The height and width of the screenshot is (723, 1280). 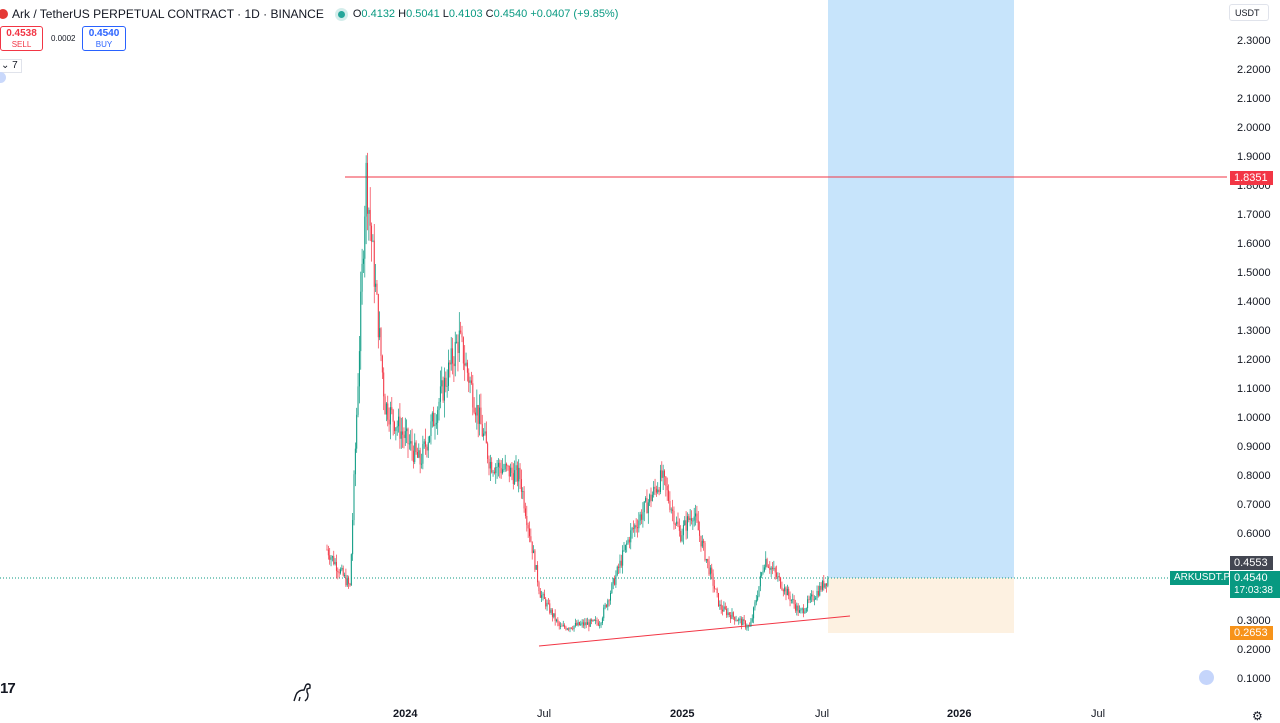 I want to click on indicators-toggle: ⌄ 7, so click(x=11, y=66).